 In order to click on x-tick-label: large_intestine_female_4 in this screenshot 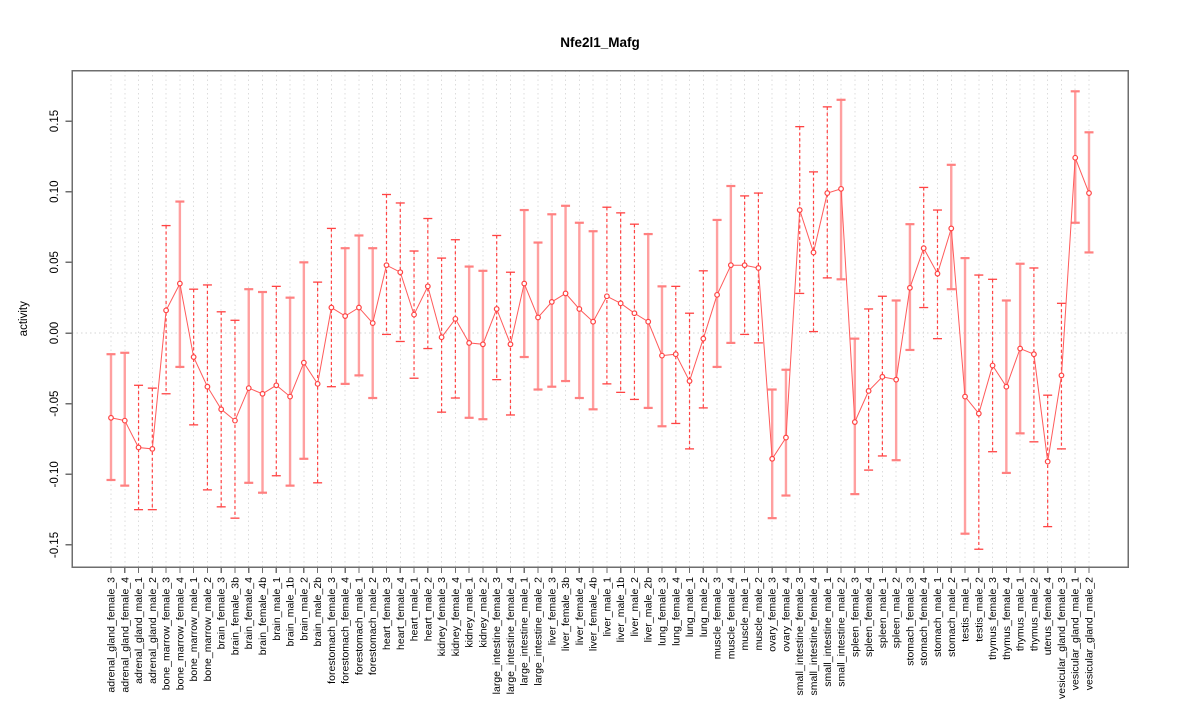, I will do `click(511, 635)`.